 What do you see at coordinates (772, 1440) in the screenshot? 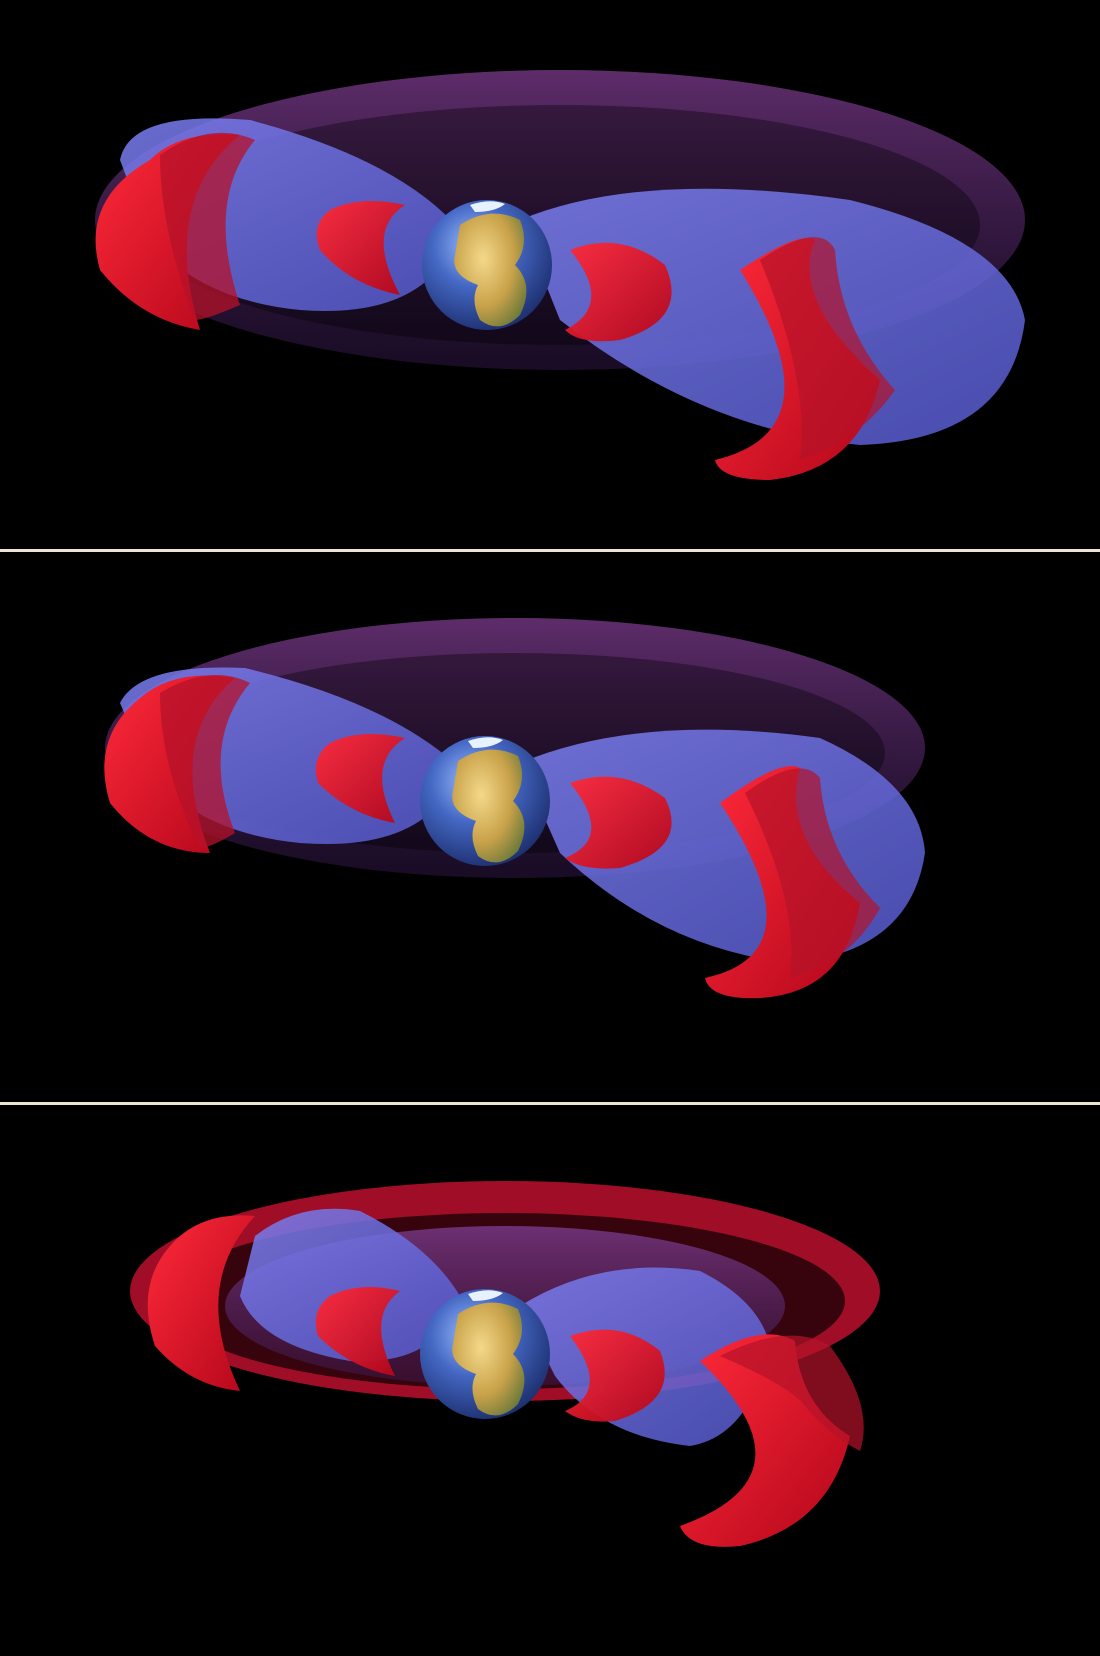
I see `third-belt-right-red` at bounding box center [772, 1440].